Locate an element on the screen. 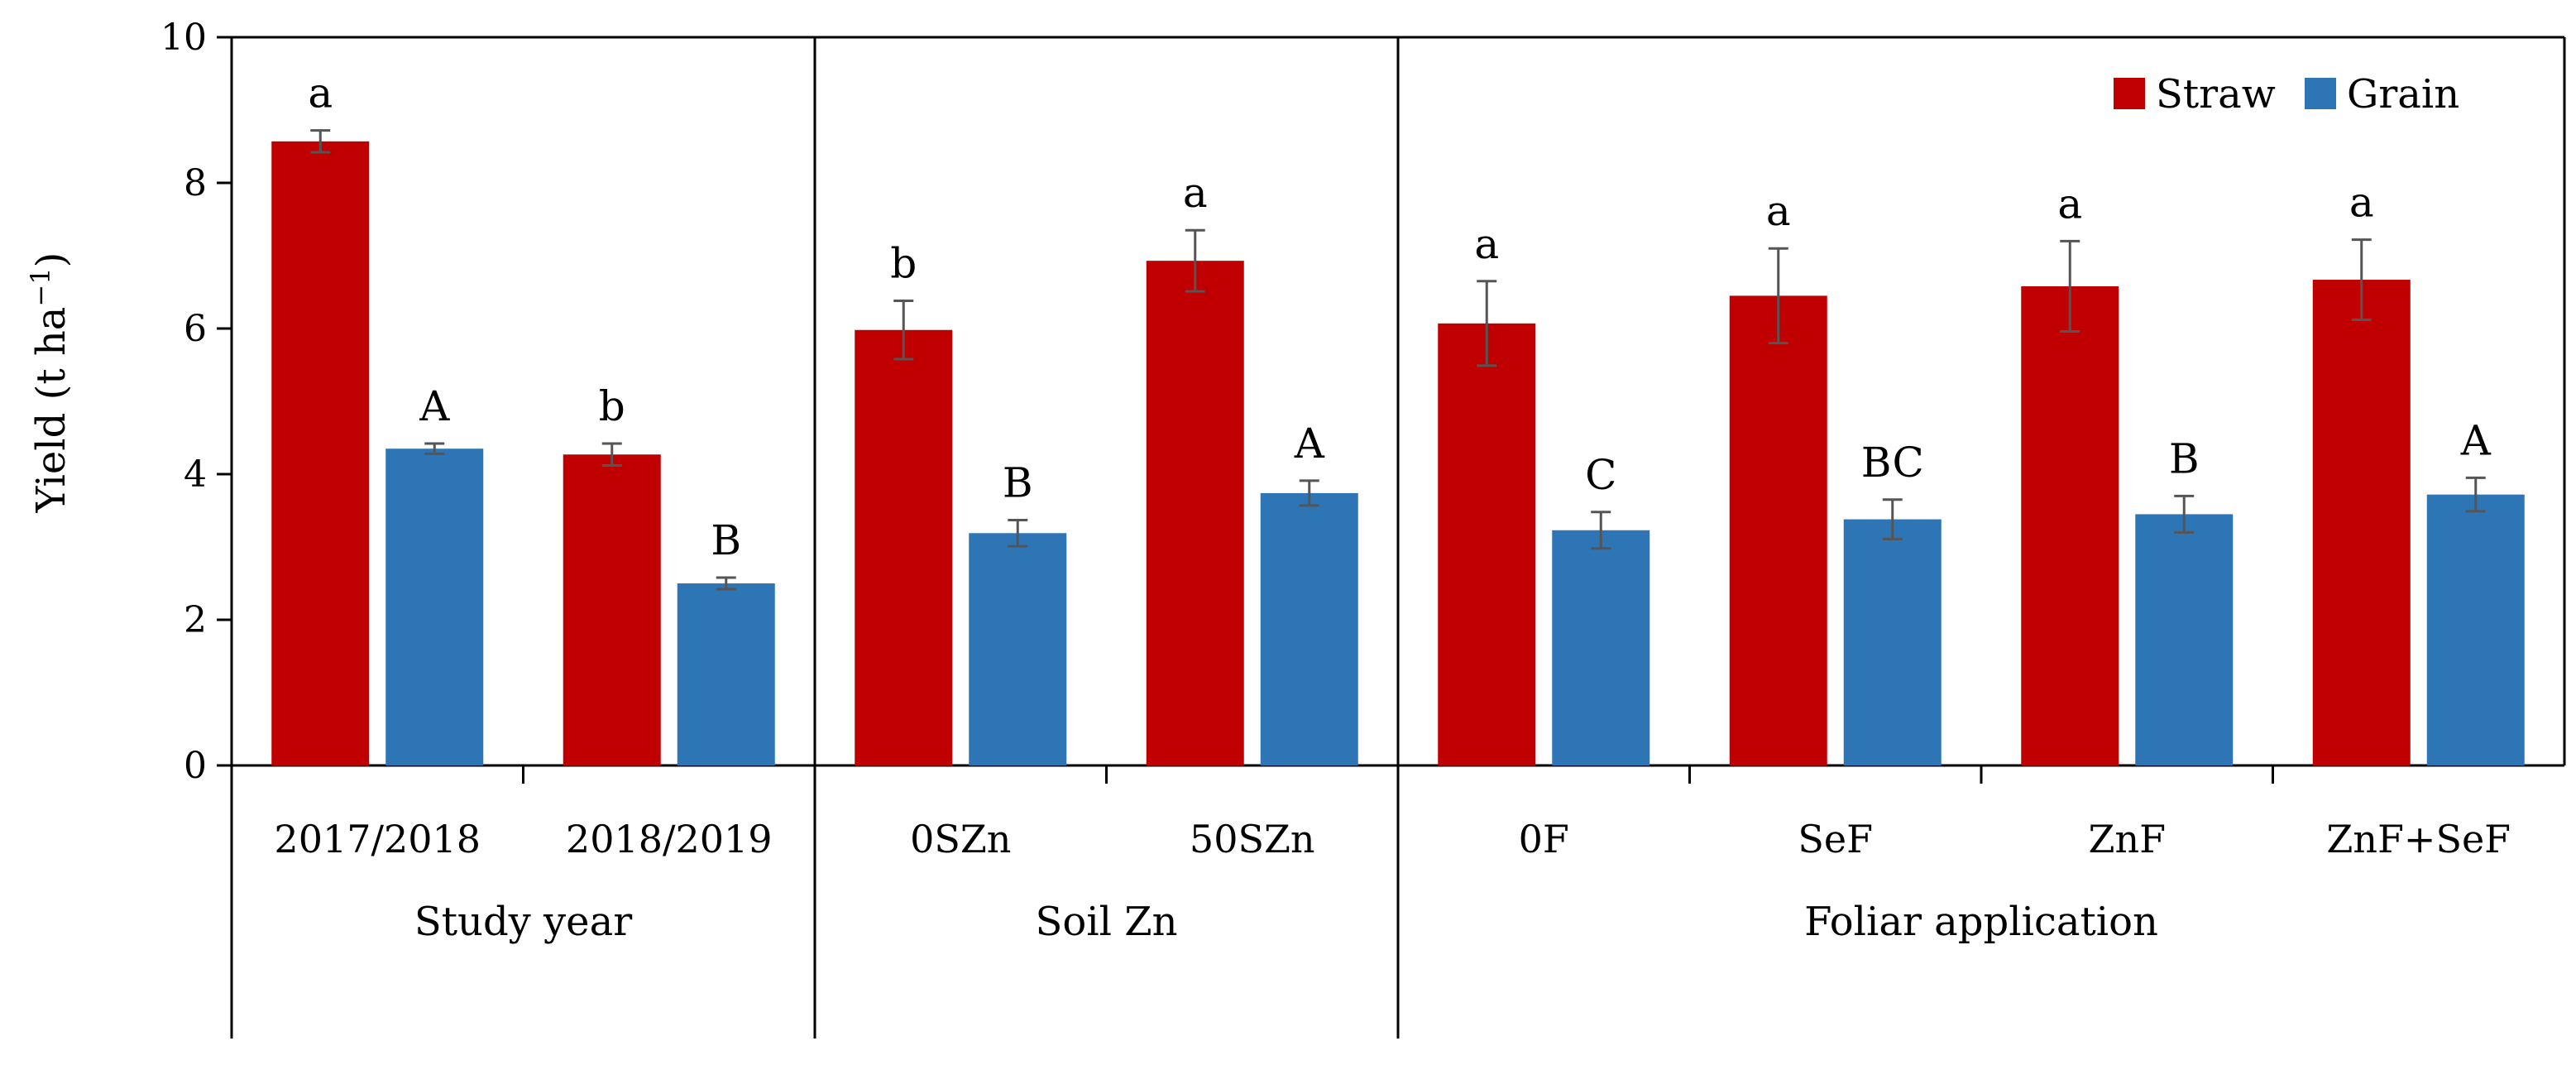 The height and width of the screenshot is (1065, 2576). category-label: 0SZn is located at coordinates (961, 839).